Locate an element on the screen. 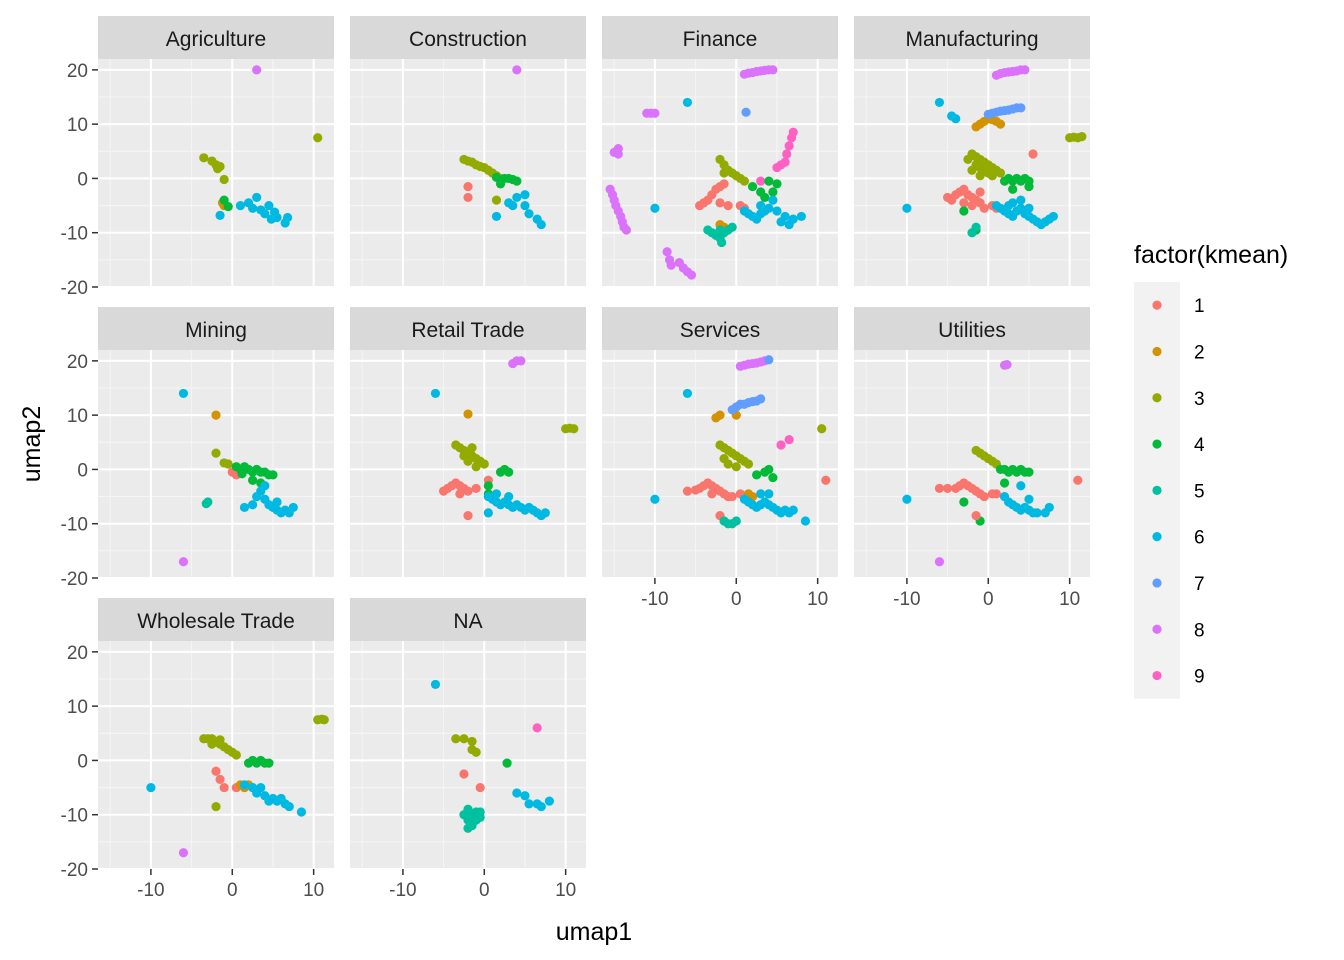 The image size is (1344, 960). facet-strip-label: Mining is located at coordinates (216, 330).